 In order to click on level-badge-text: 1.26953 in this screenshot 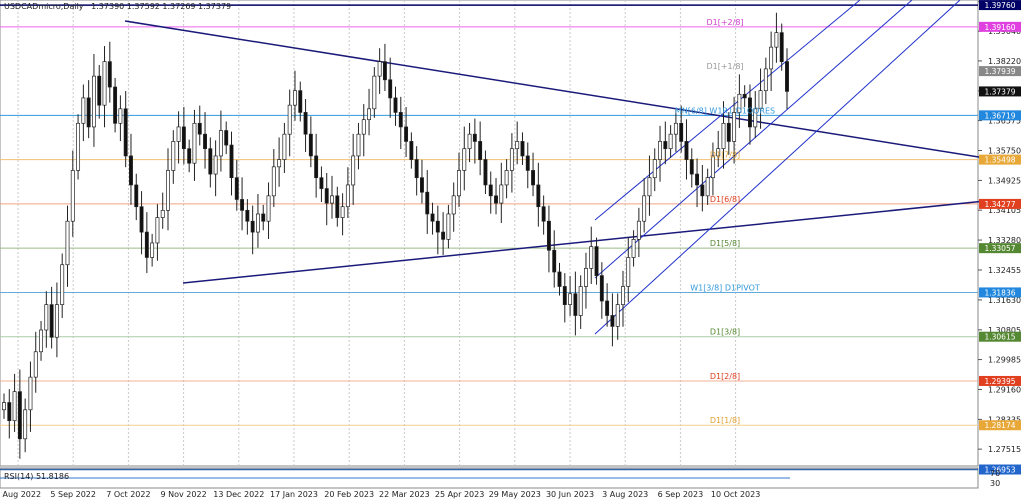, I will do `click(999, 470)`.